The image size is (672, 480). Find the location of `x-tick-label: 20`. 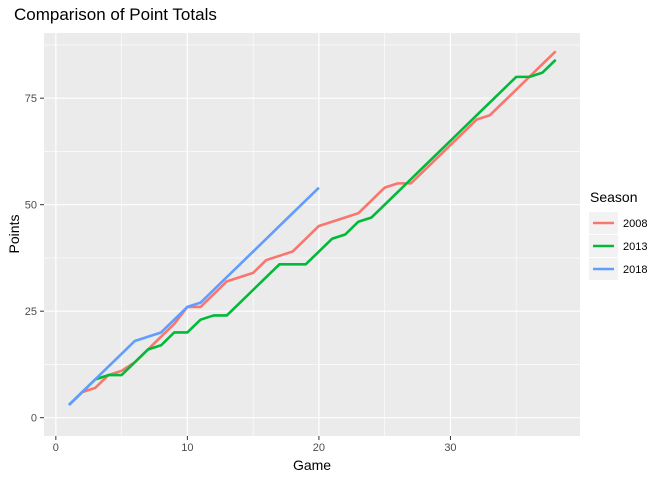

x-tick-label: 20 is located at coordinates (319, 448).